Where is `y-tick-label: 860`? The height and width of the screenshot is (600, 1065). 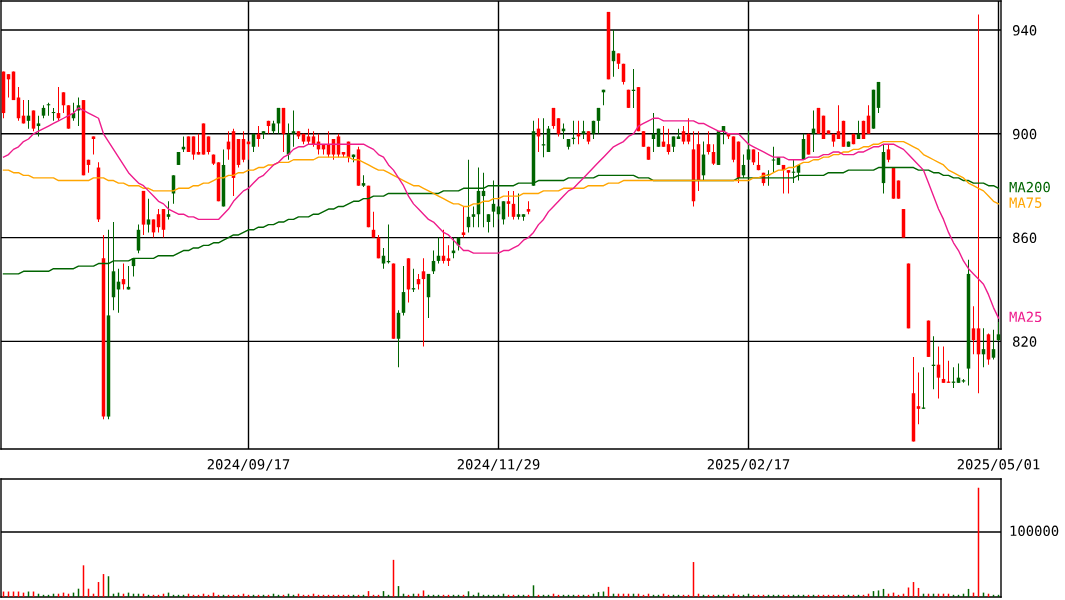
y-tick-label: 860 is located at coordinates (1025, 238).